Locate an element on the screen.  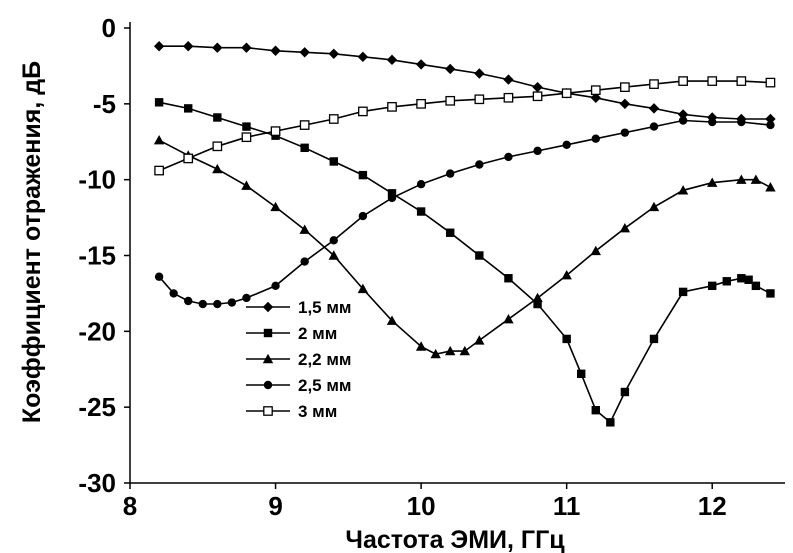
legend-item: 3 мм is located at coordinates (291, 411).